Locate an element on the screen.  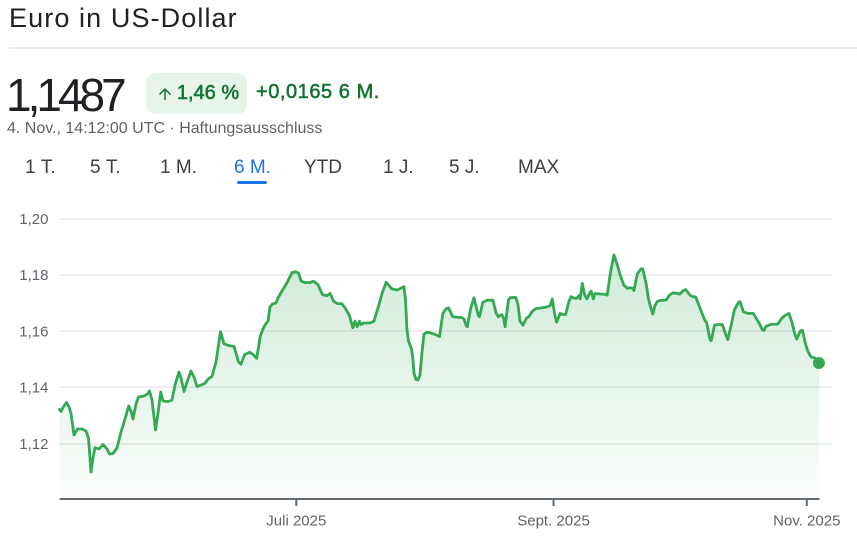
svg-text: 1,18 is located at coordinates (33, 275).